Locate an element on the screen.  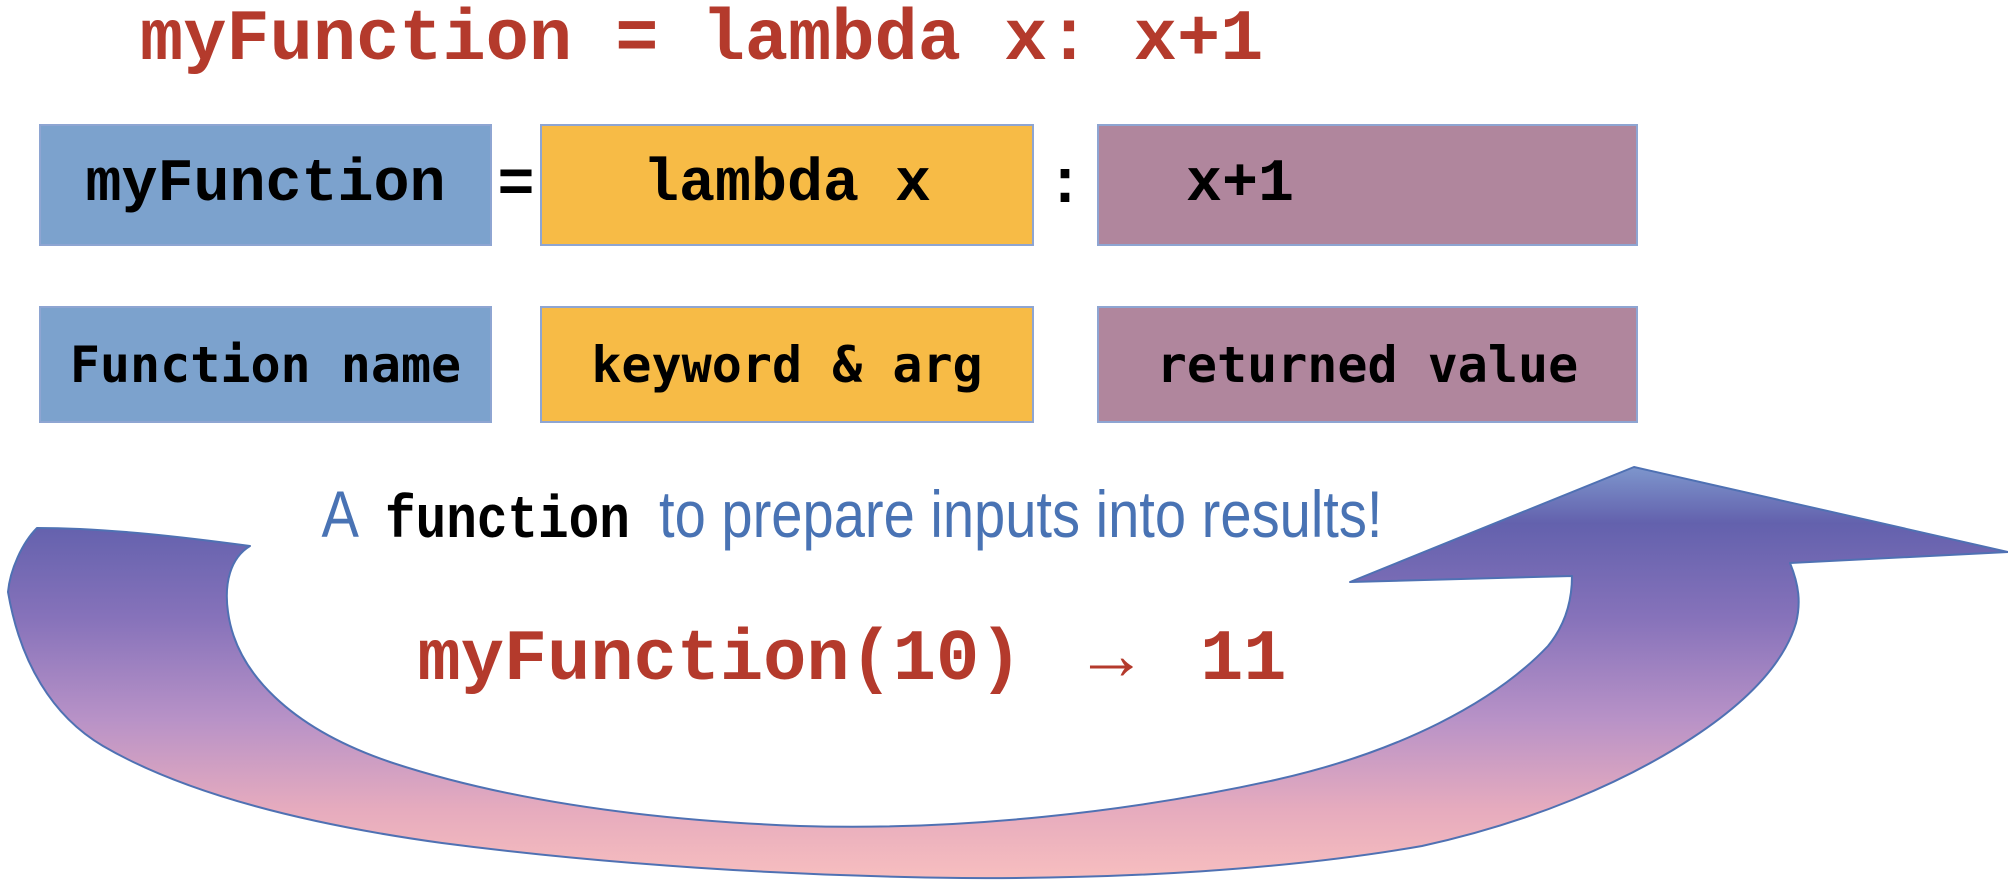
example-result: 11 is located at coordinates (1243, 660).